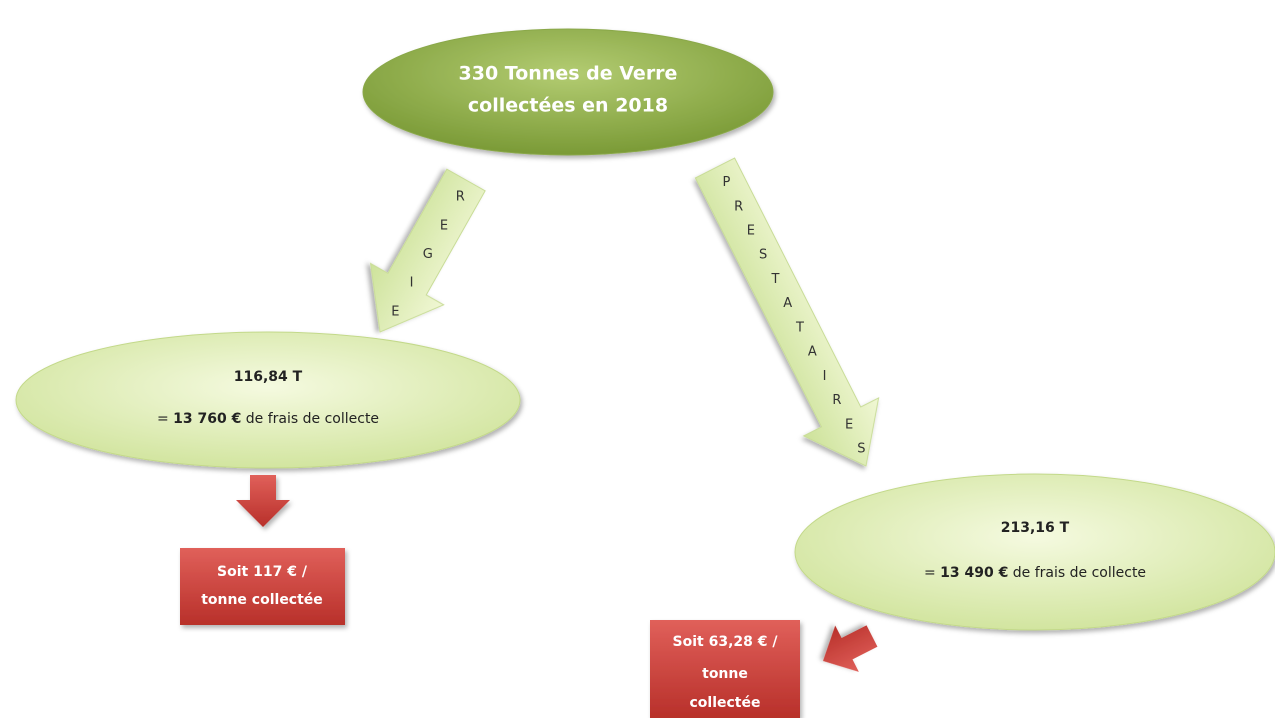  What do you see at coordinates (725, 674) in the screenshot?
I see `result-line: tonne` at bounding box center [725, 674].